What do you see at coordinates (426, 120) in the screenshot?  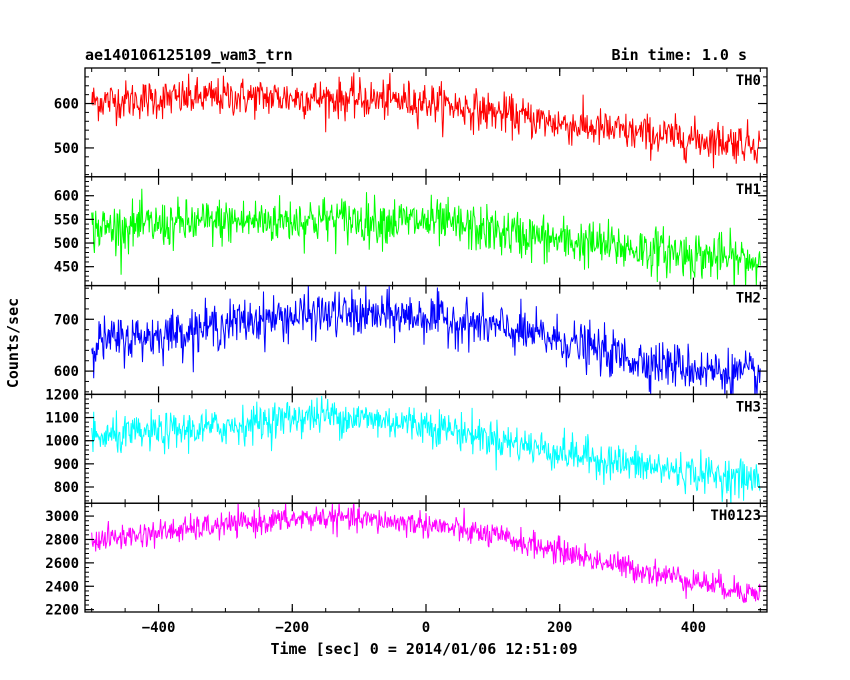 I see `series-th0-line` at bounding box center [426, 120].